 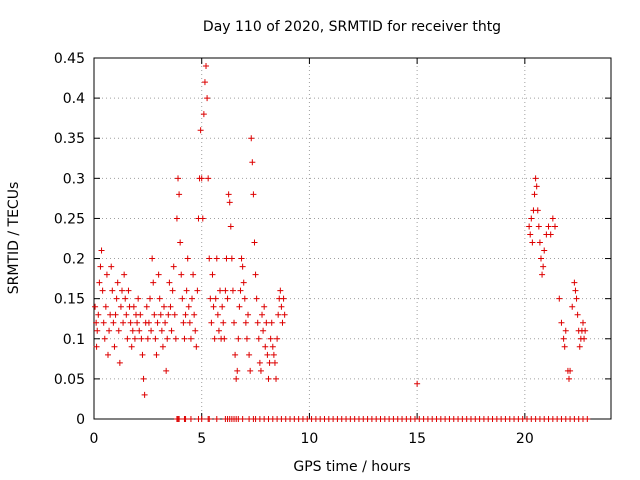 I want to click on y-axis-label: SRMTID / TECUs, so click(x=14, y=238).